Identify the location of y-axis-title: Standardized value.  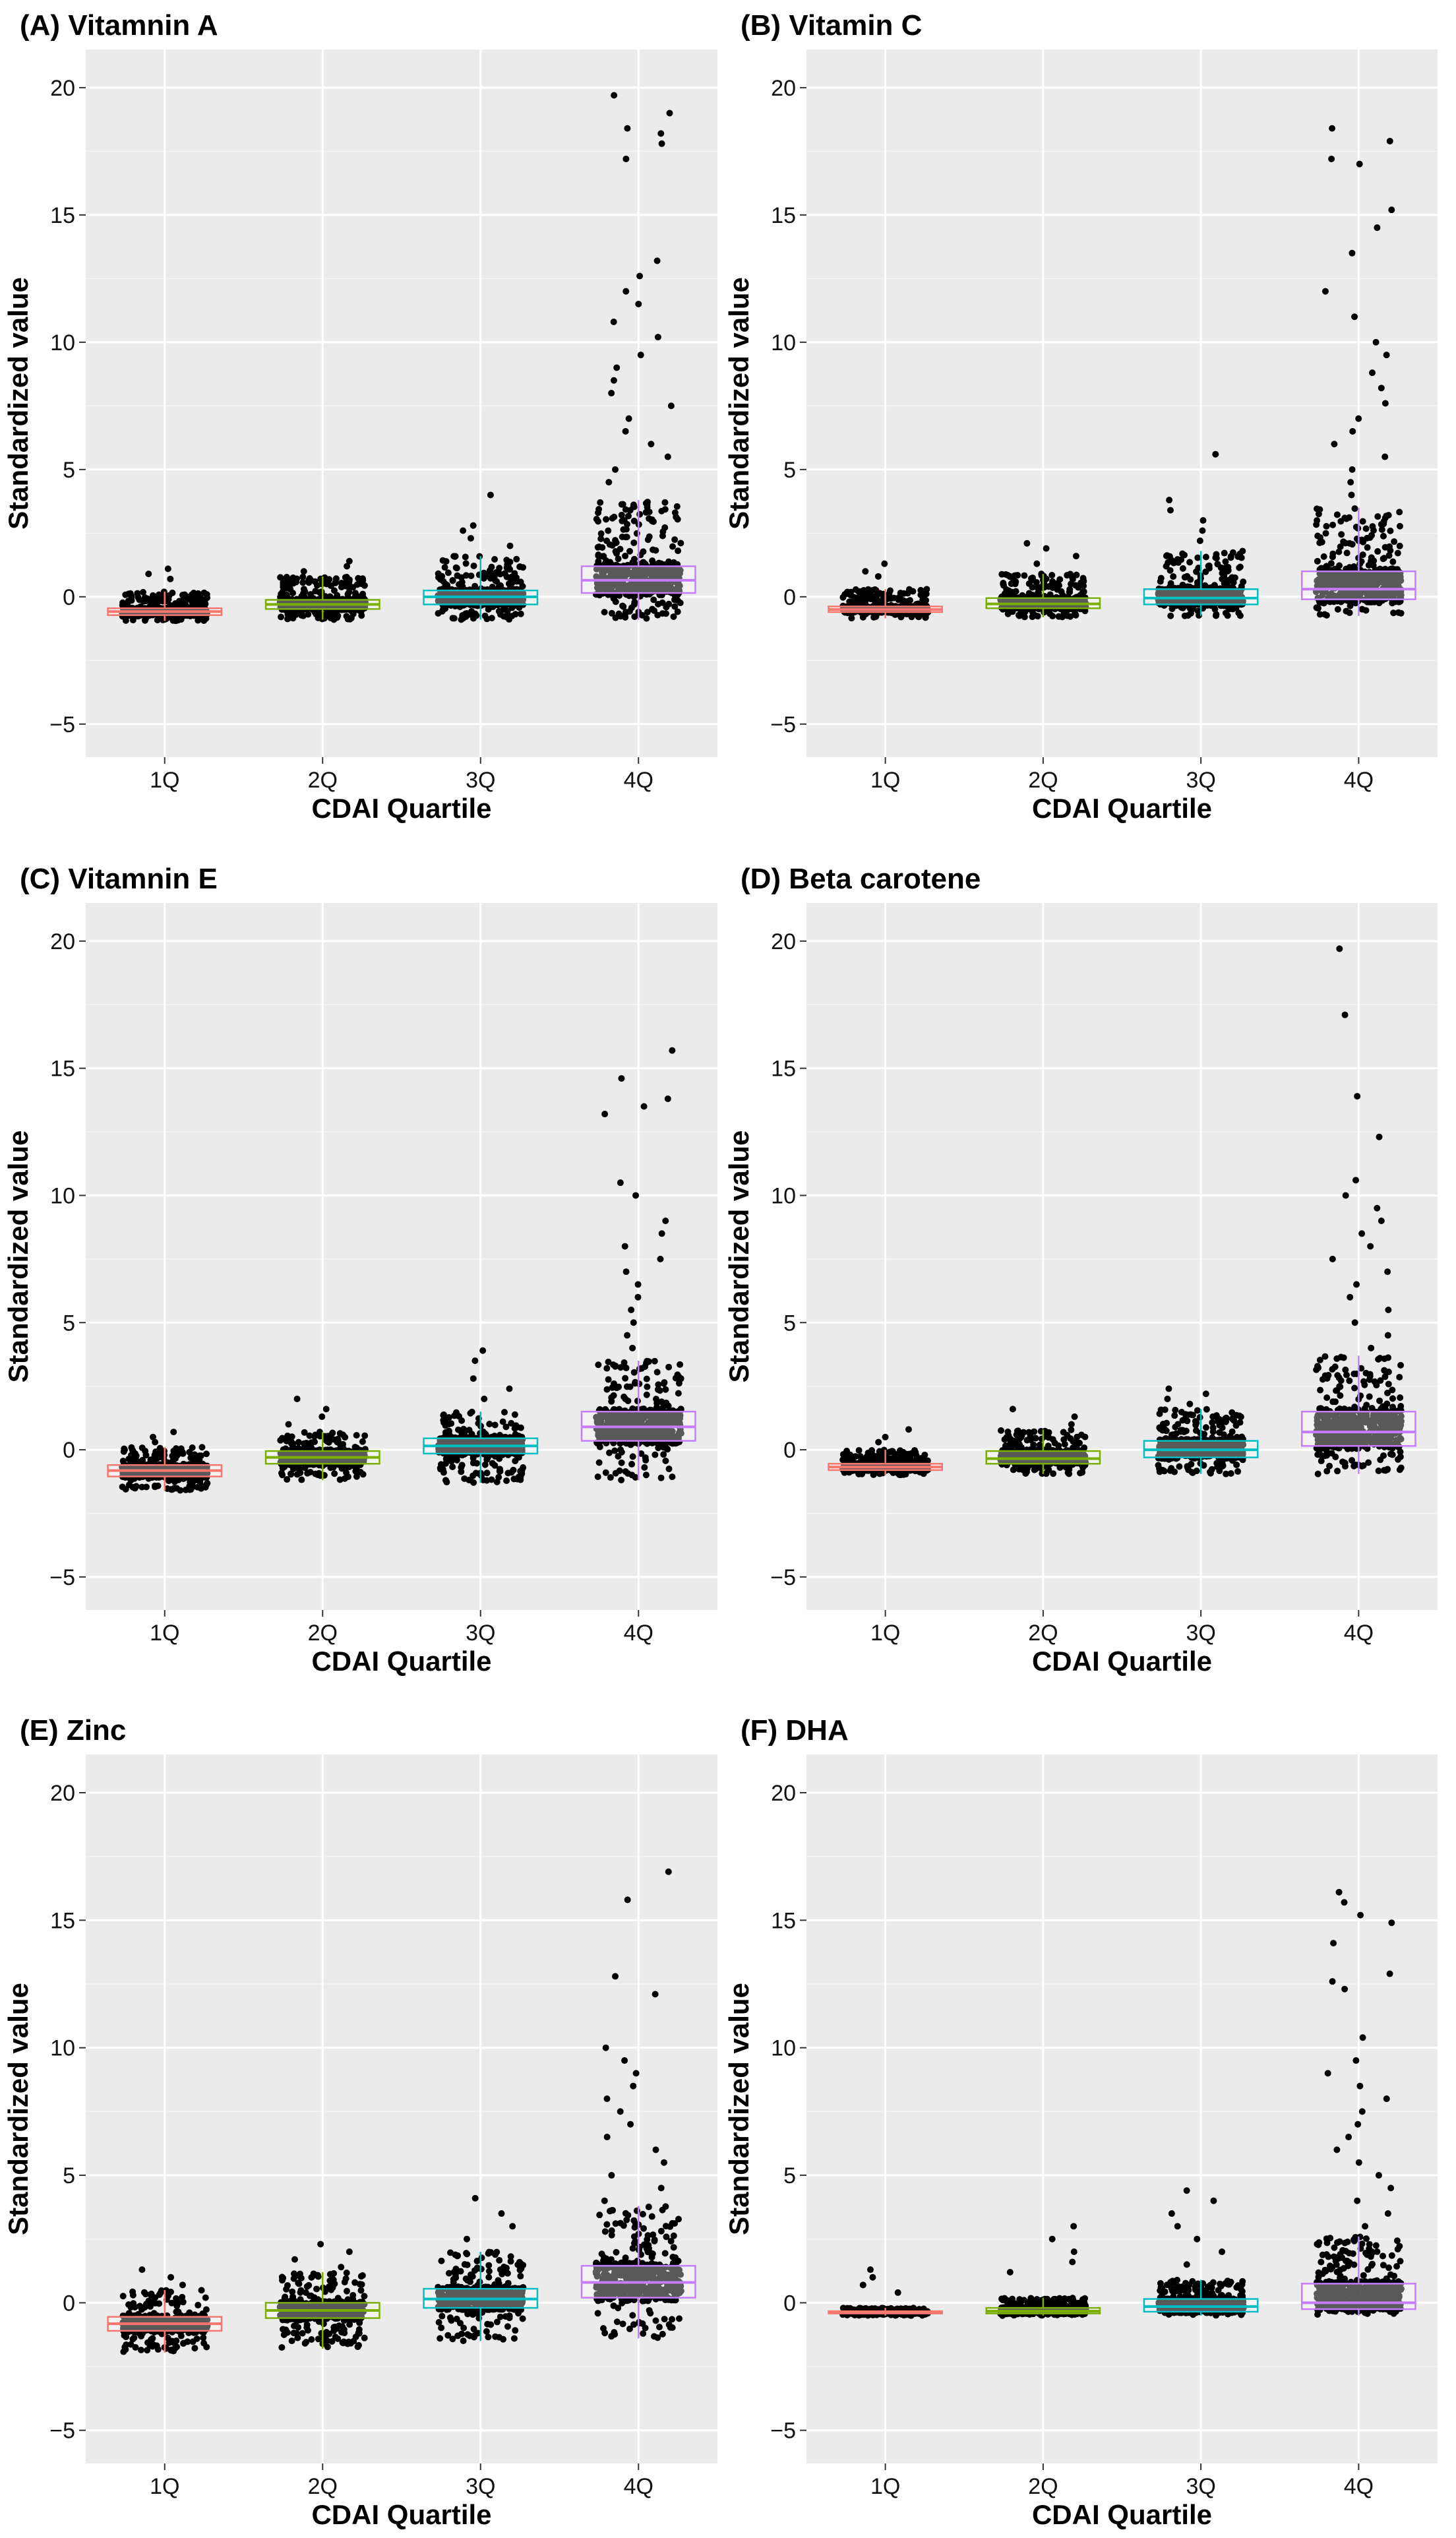
(738, 403).